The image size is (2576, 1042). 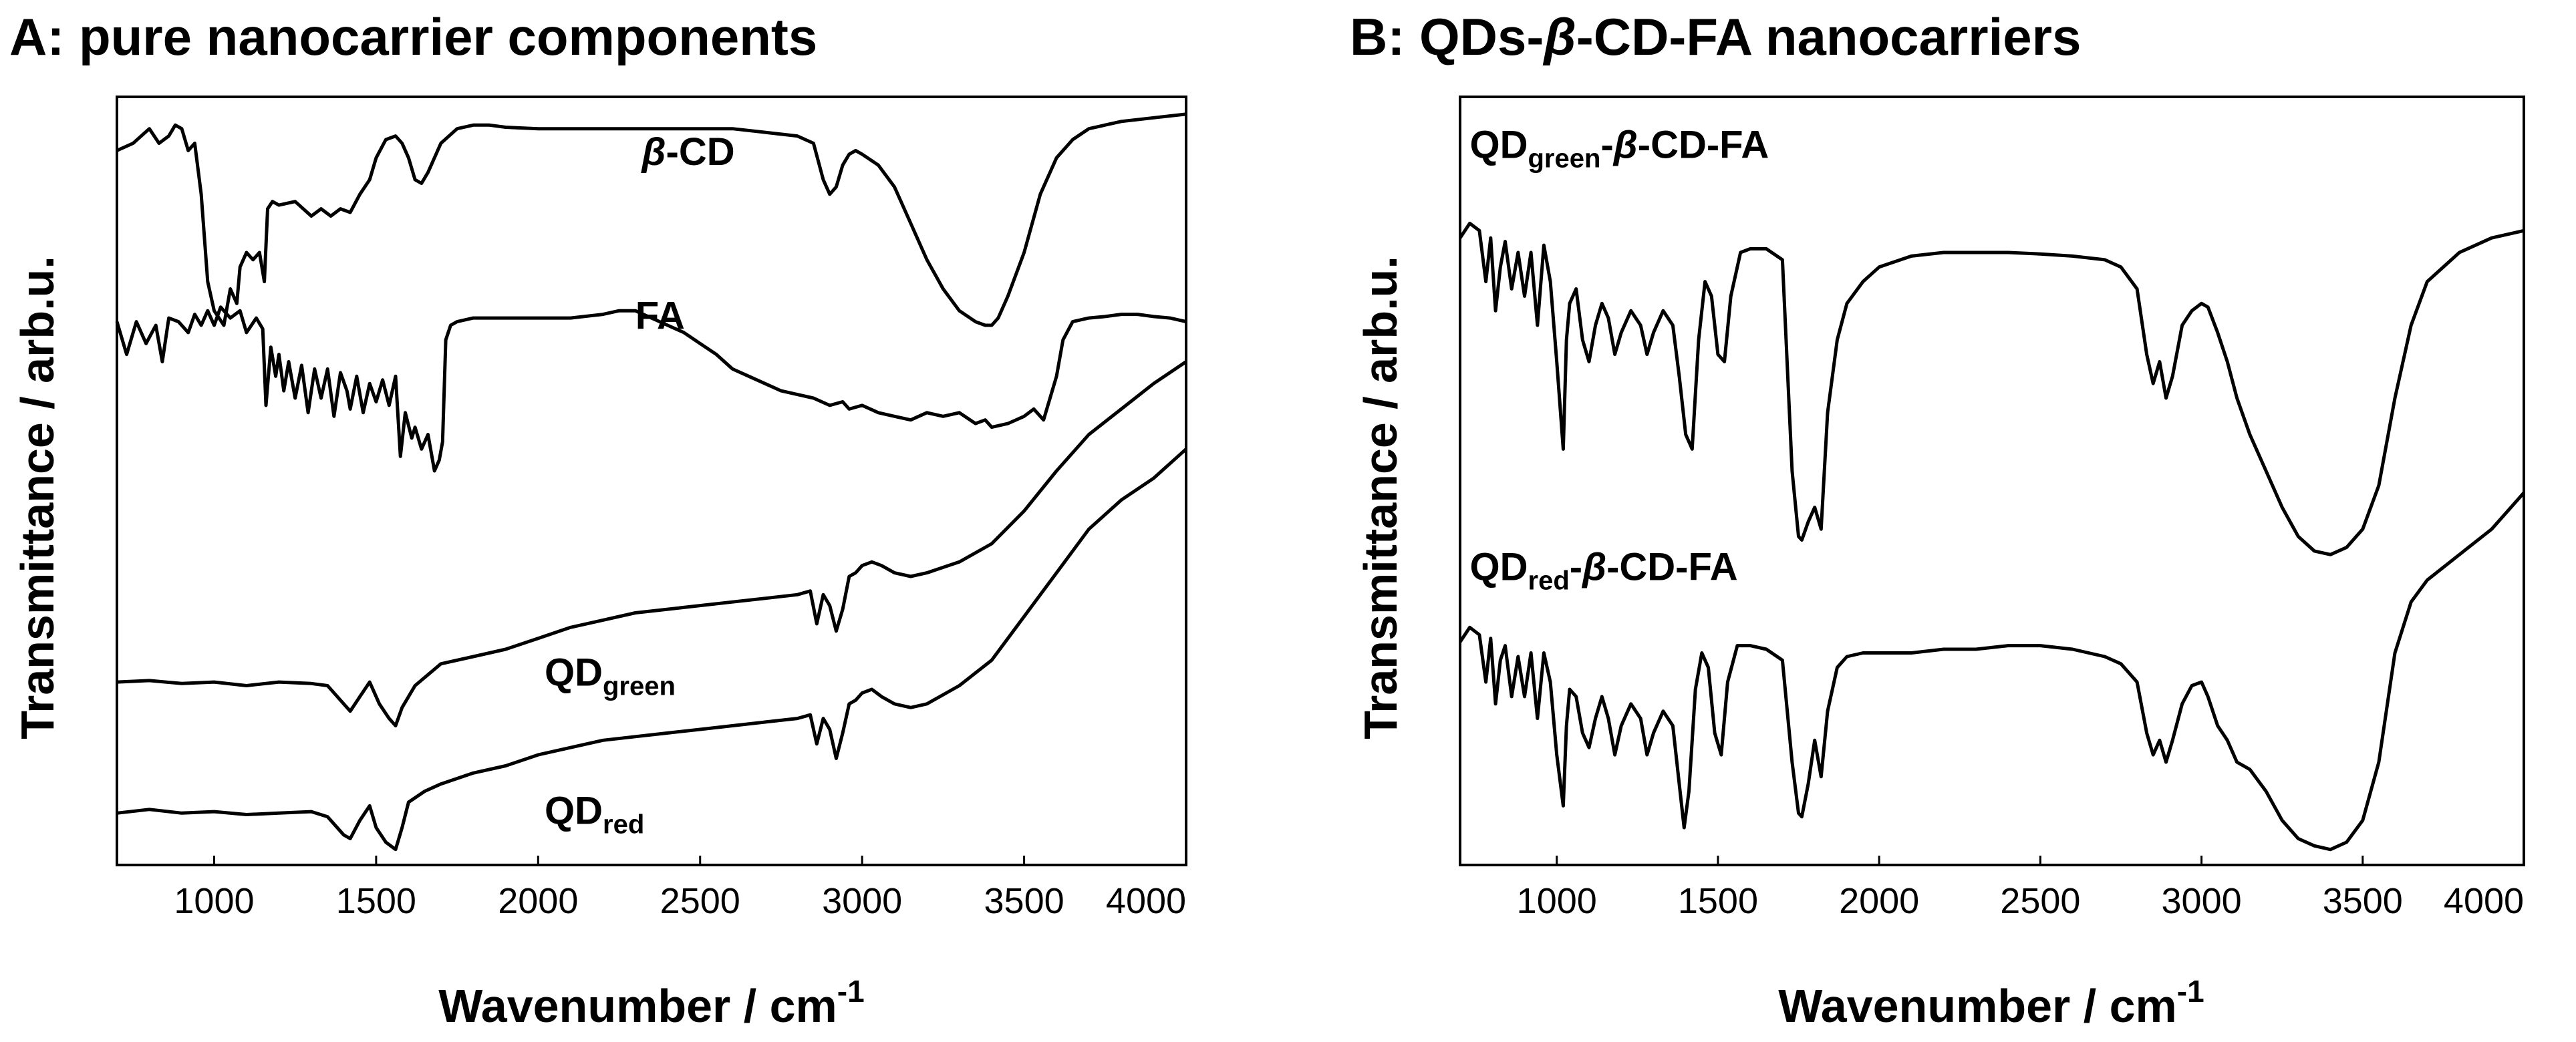 What do you see at coordinates (2040, 901) in the screenshot?
I see `panel-b-tick-label-3: 2500` at bounding box center [2040, 901].